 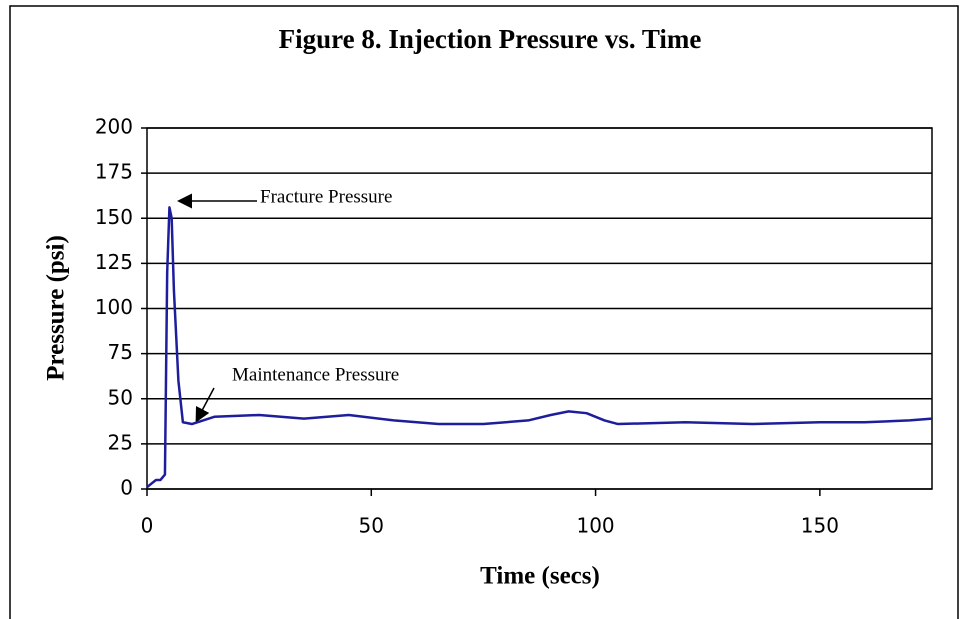 What do you see at coordinates (114, 172) in the screenshot?
I see `y-tick-label: 175` at bounding box center [114, 172].